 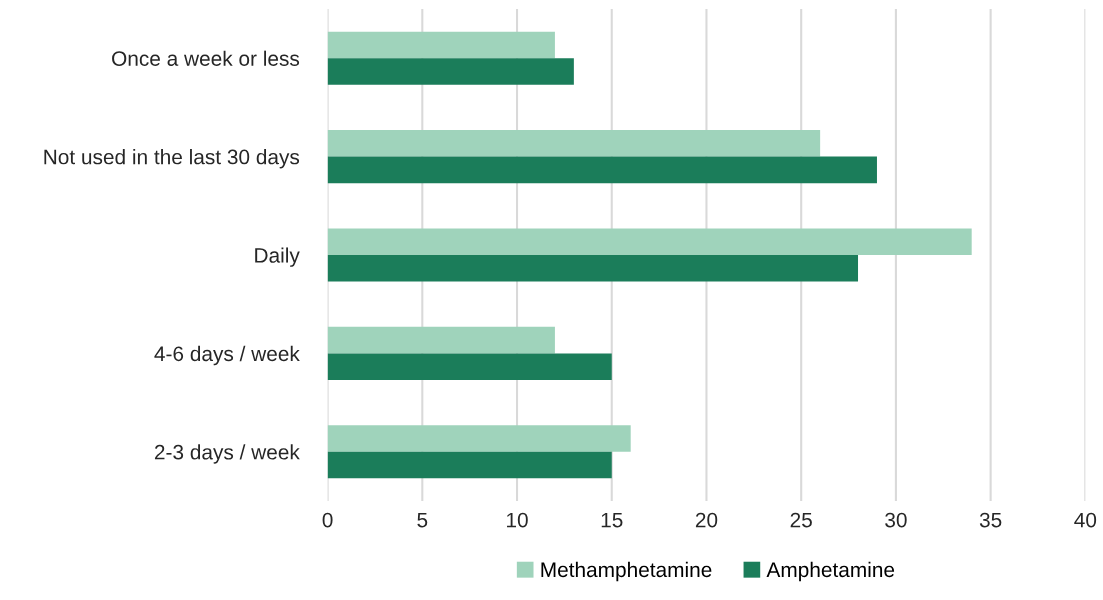 What do you see at coordinates (990, 520) in the screenshot?
I see `x-tick-label: 35` at bounding box center [990, 520].